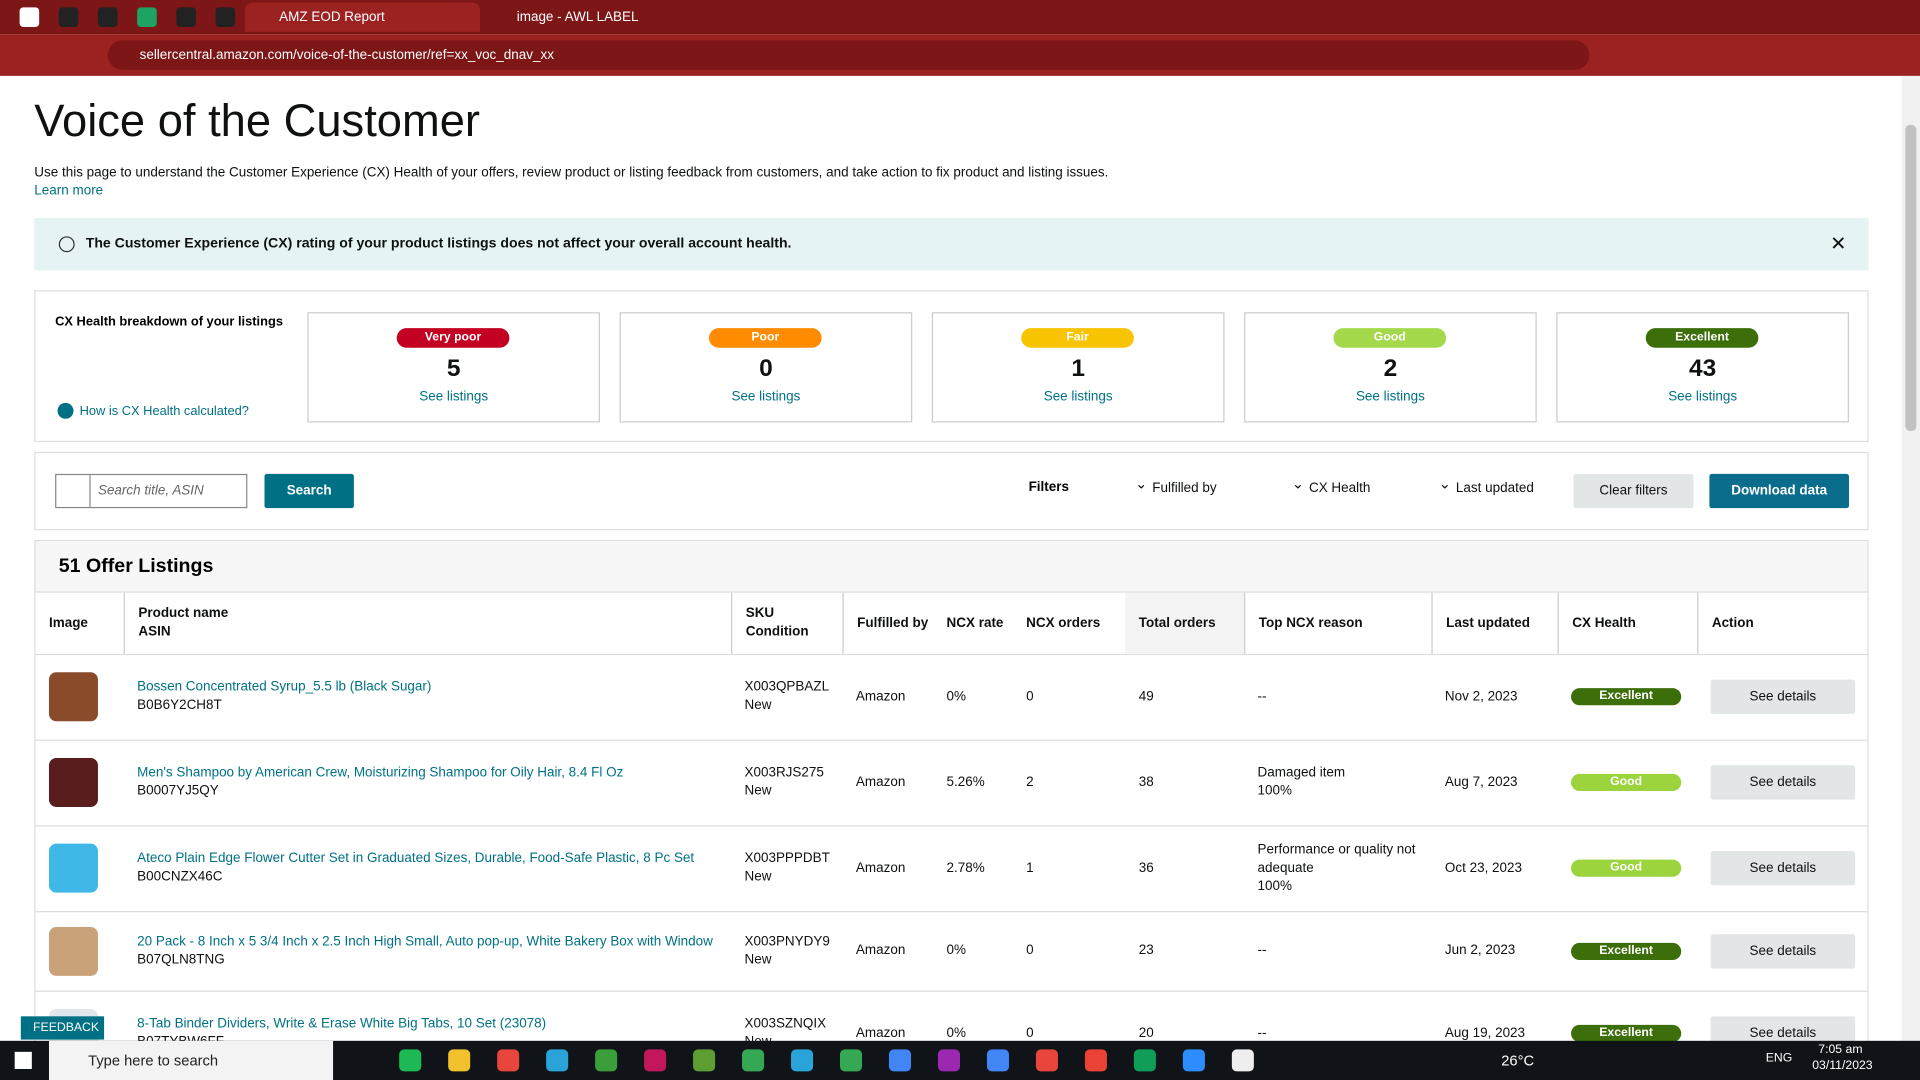 The width and height of the screenshot is (1920, 1080). Describe the element at coordinates (786, 868) in the screenshot. I see `sku-cell: X003PPPDBT New` at that location.